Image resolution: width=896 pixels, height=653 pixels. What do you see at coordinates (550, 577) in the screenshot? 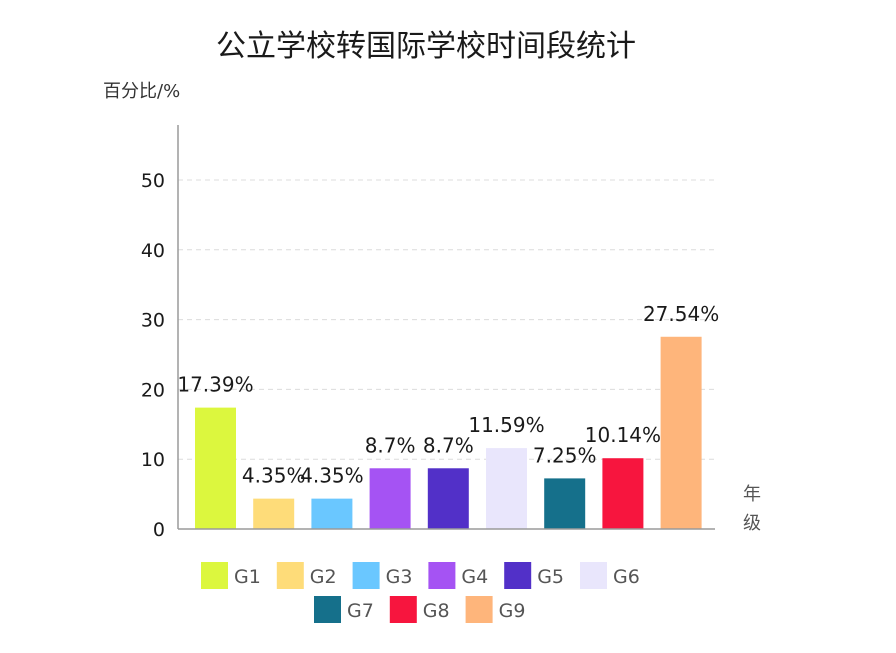
I see `legend-label: G5` at bounding box center [550, 577].